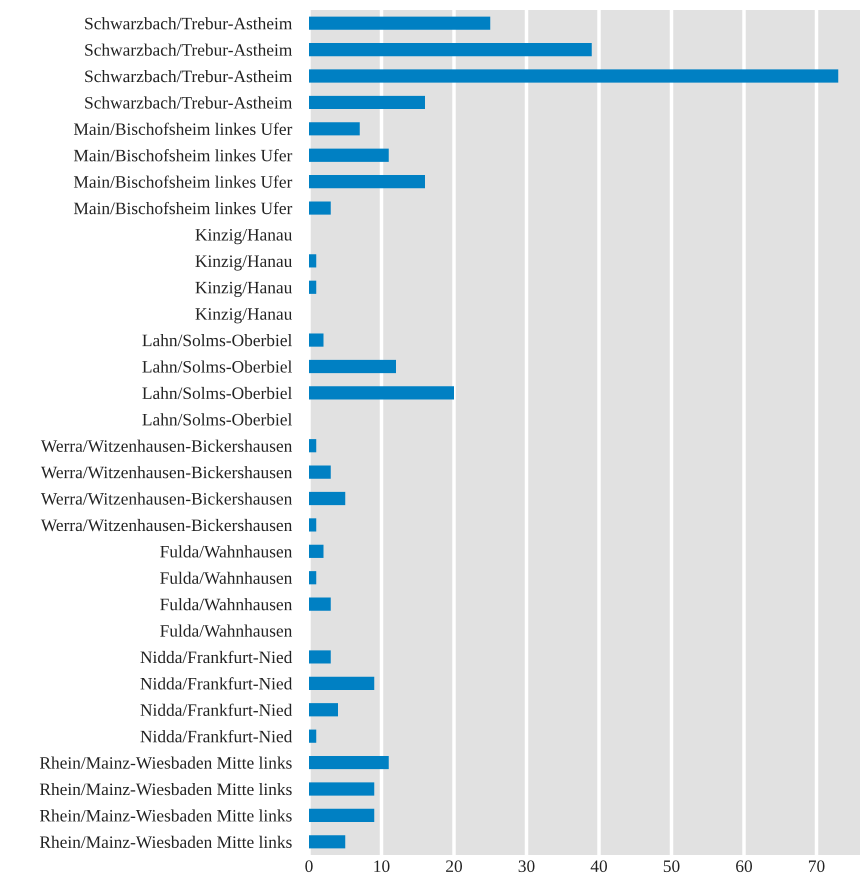 This screenshot has width=860, height=885. I want to click on x-tick-label: 30, so click(526, 866).